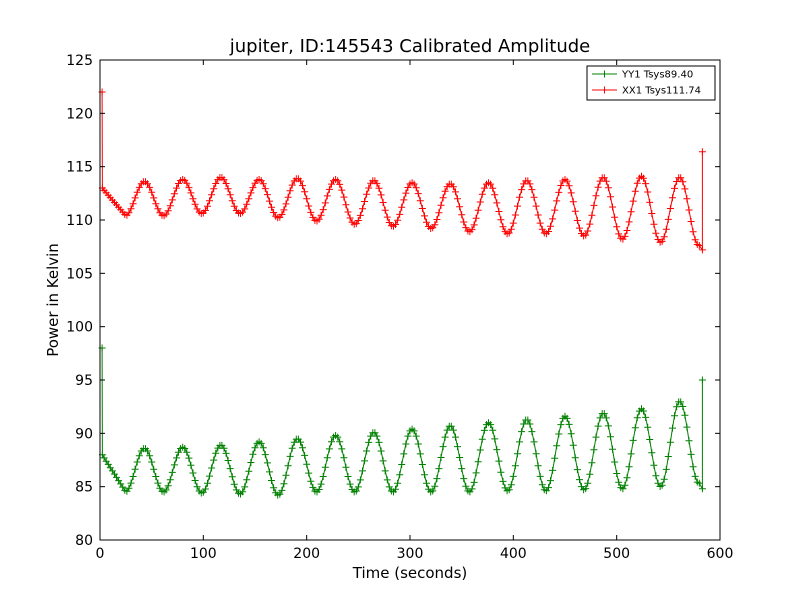 The height and width of the screenshot is (600, 800). What do you see at coordinates (604, 90) in the screenshot?
I see `legend-marker-xx1` at bounding box center [604, 90].